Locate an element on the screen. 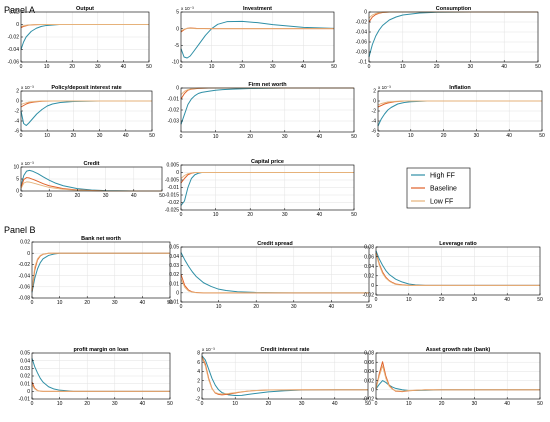 This screenshot has width=550, height=422. y-tick-label: 6 is located at coordinates (198, 363).